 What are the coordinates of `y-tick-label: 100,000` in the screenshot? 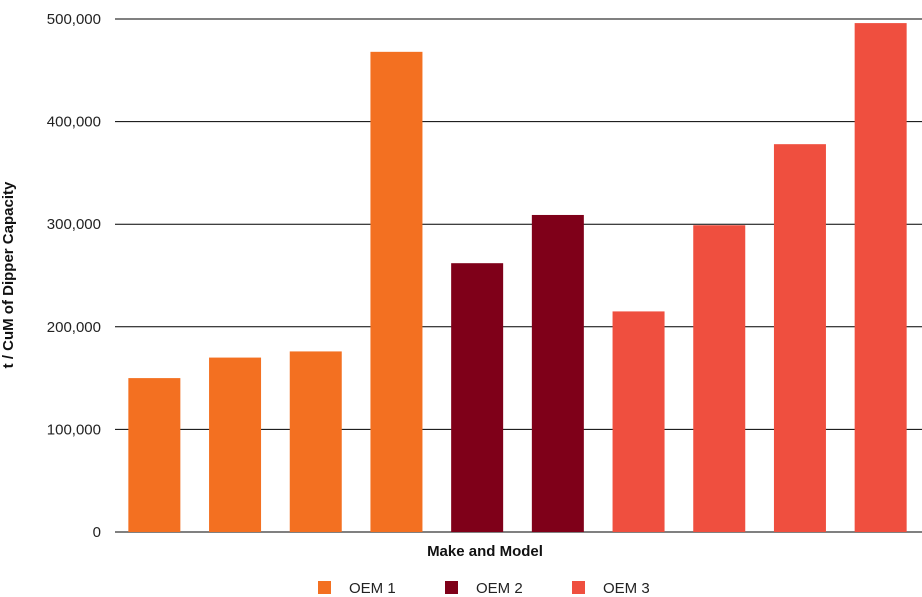 It's located at (74, 429).